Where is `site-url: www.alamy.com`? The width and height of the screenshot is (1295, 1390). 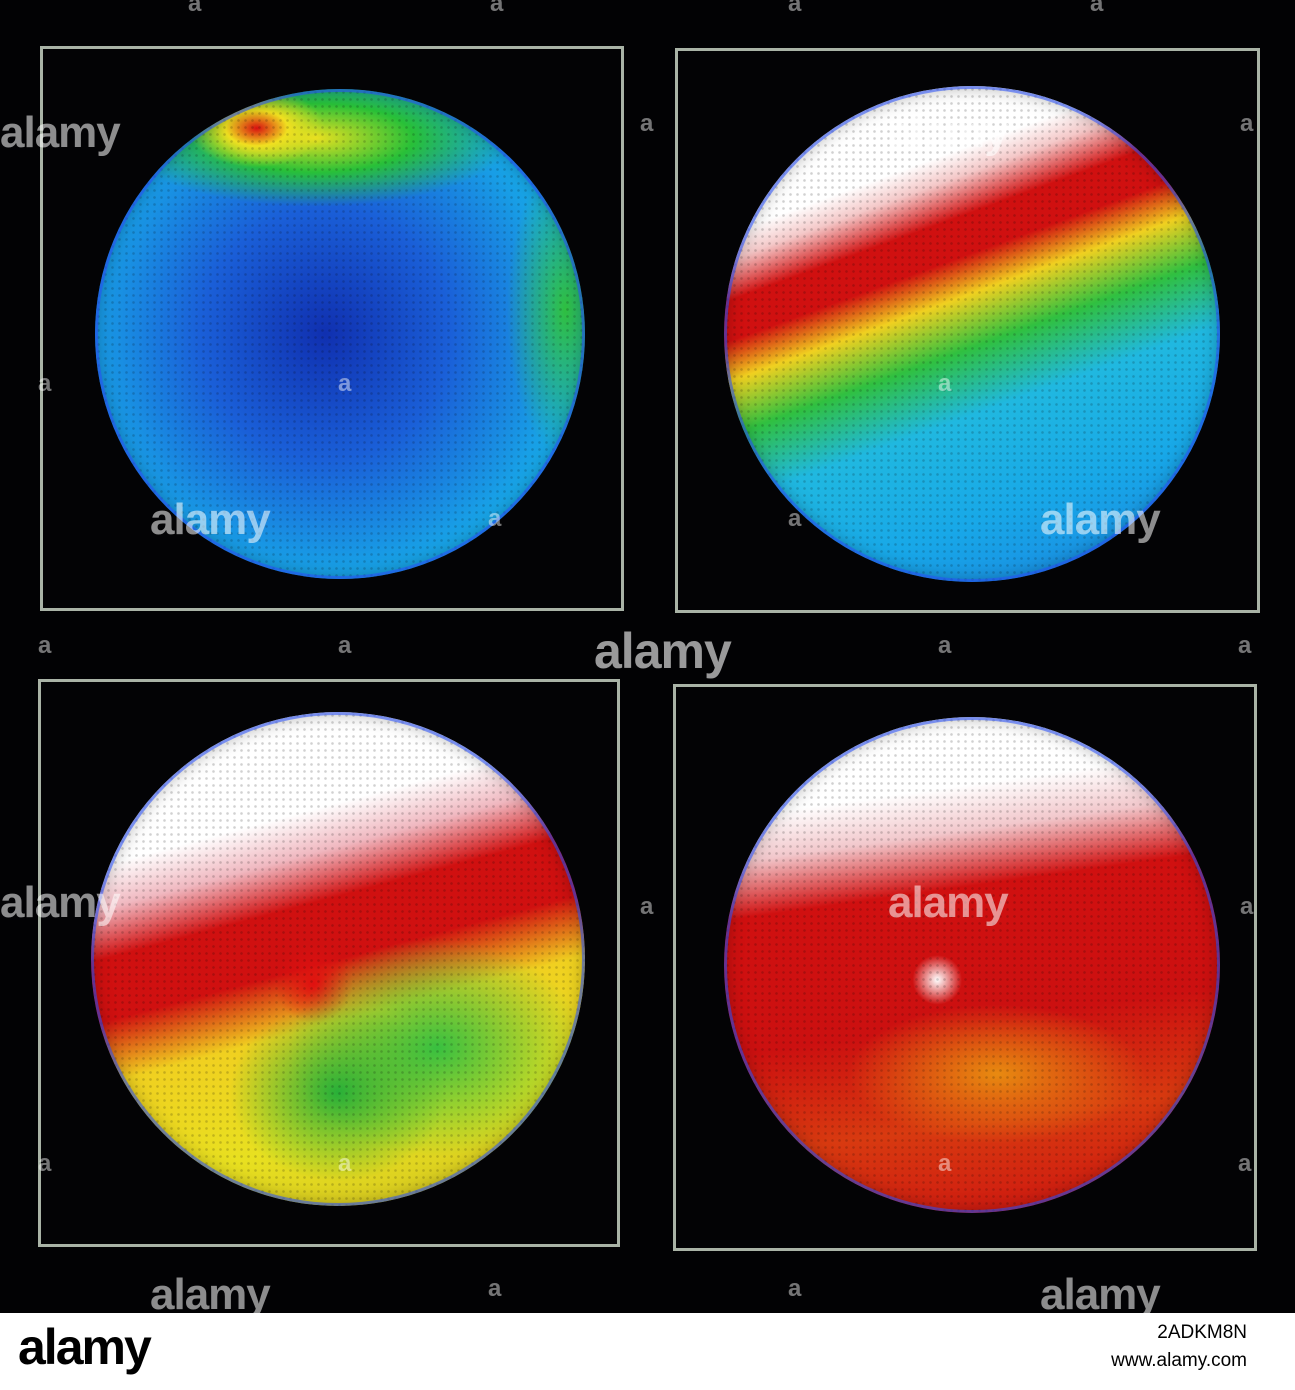
site-url: www.alamy.com is located at coordinates (1179, 1360).